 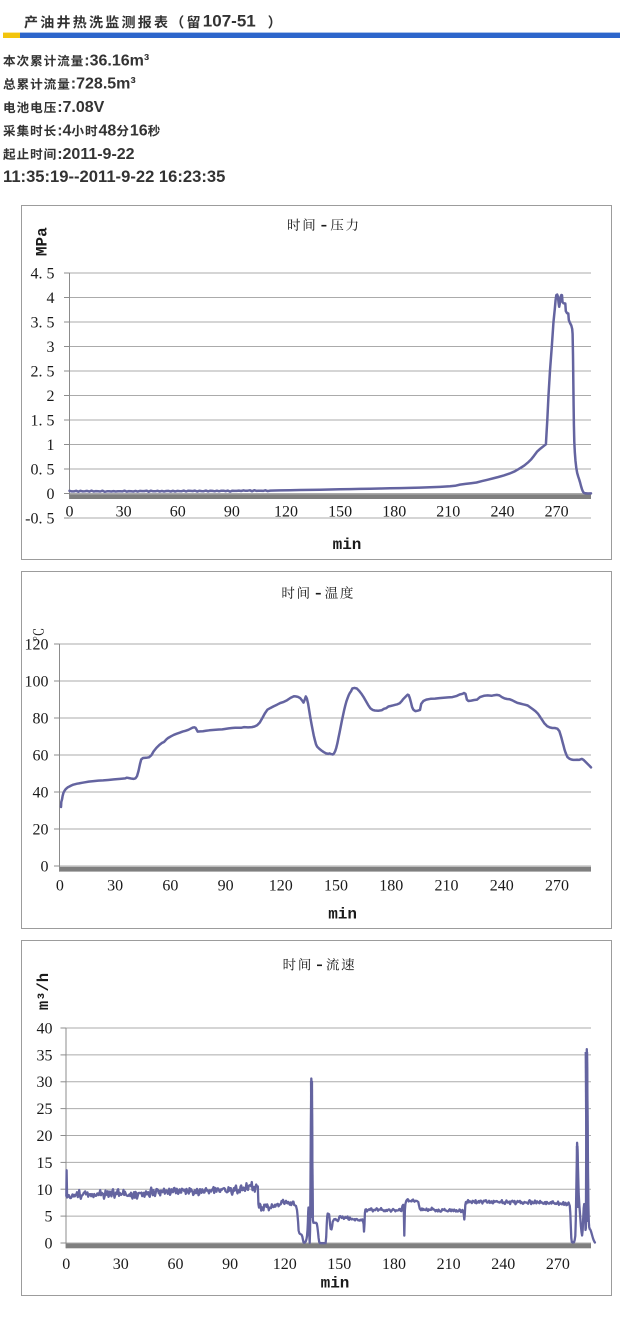 What do you see at coordinates (64, 130) in the screenshot?
I see `svg-text: :4` at bounding box center [64, 130].